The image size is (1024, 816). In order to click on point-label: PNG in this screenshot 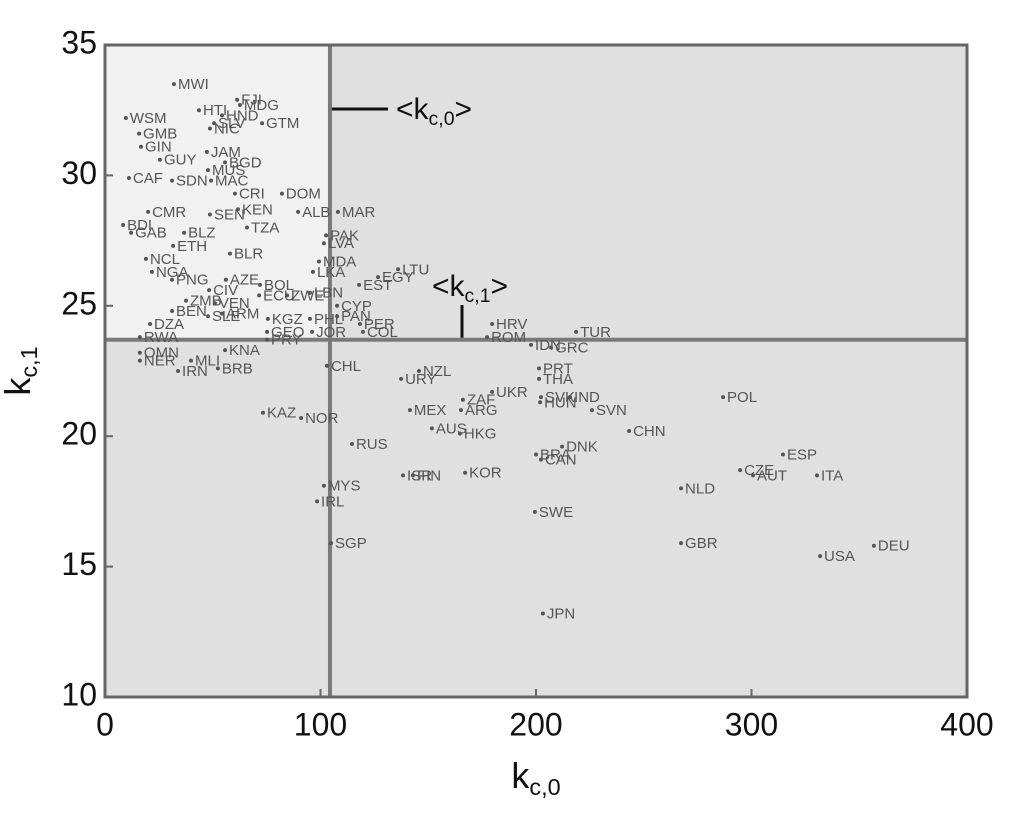, I will do `click(192, 280)`.